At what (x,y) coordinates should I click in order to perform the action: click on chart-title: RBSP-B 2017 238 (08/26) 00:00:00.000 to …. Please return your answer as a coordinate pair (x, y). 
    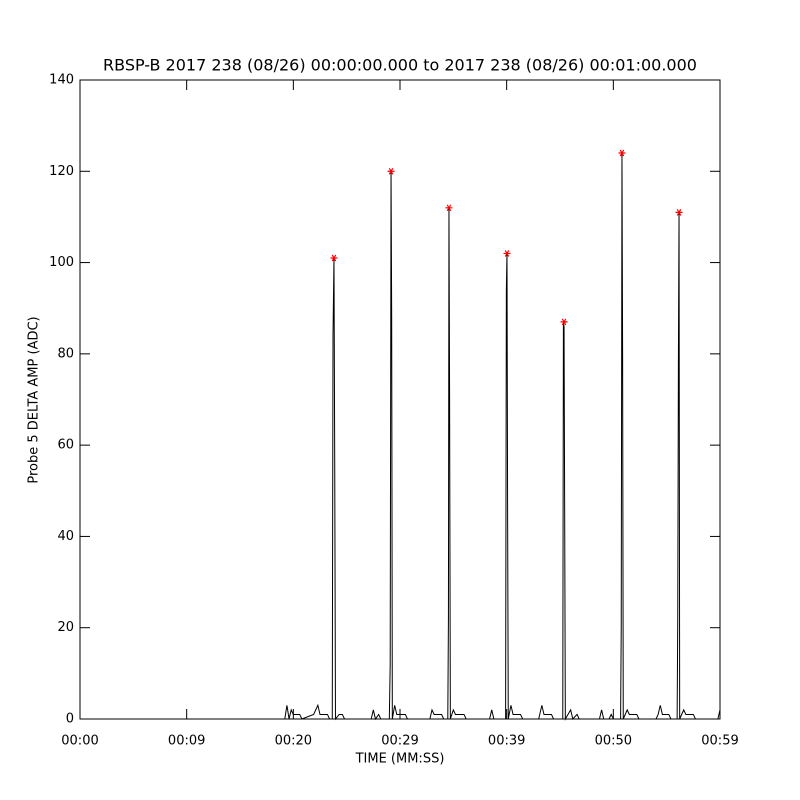
    Looking at the image, I should click on (400, 65).